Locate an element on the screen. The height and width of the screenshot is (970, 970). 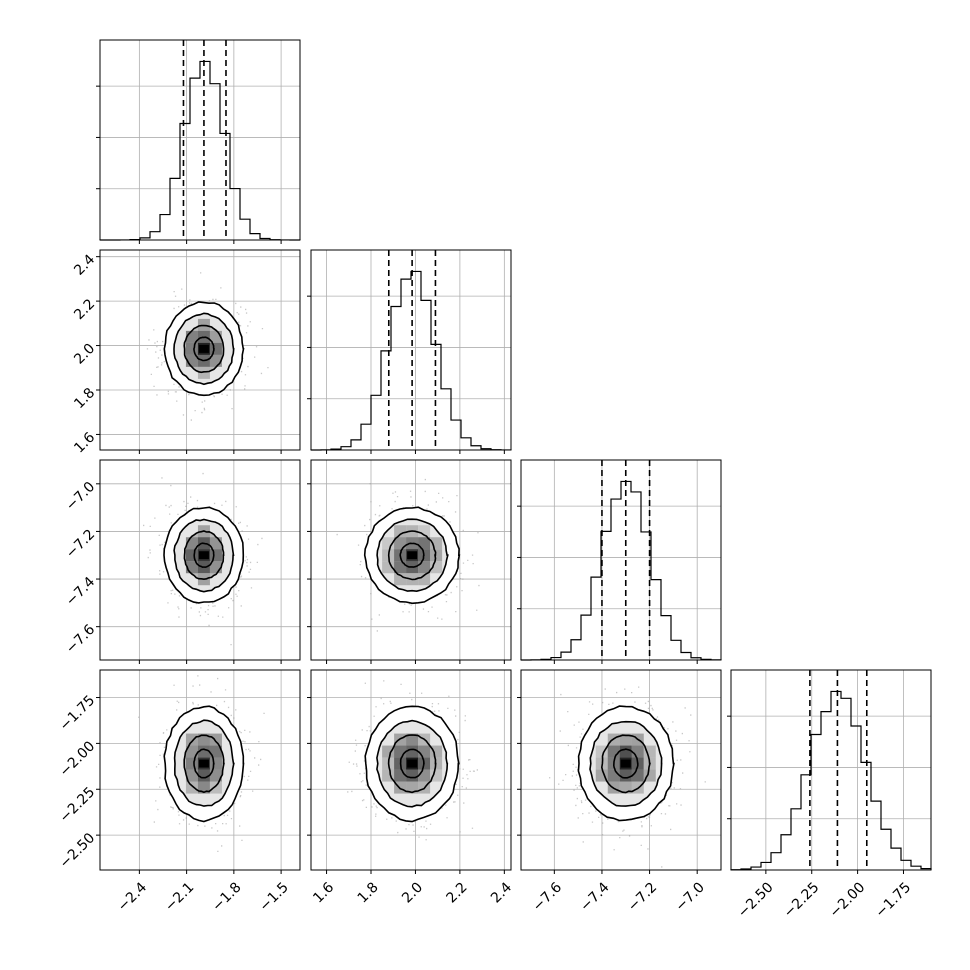
y-tick-label: −2.25 is located at coordinates (78, 805).